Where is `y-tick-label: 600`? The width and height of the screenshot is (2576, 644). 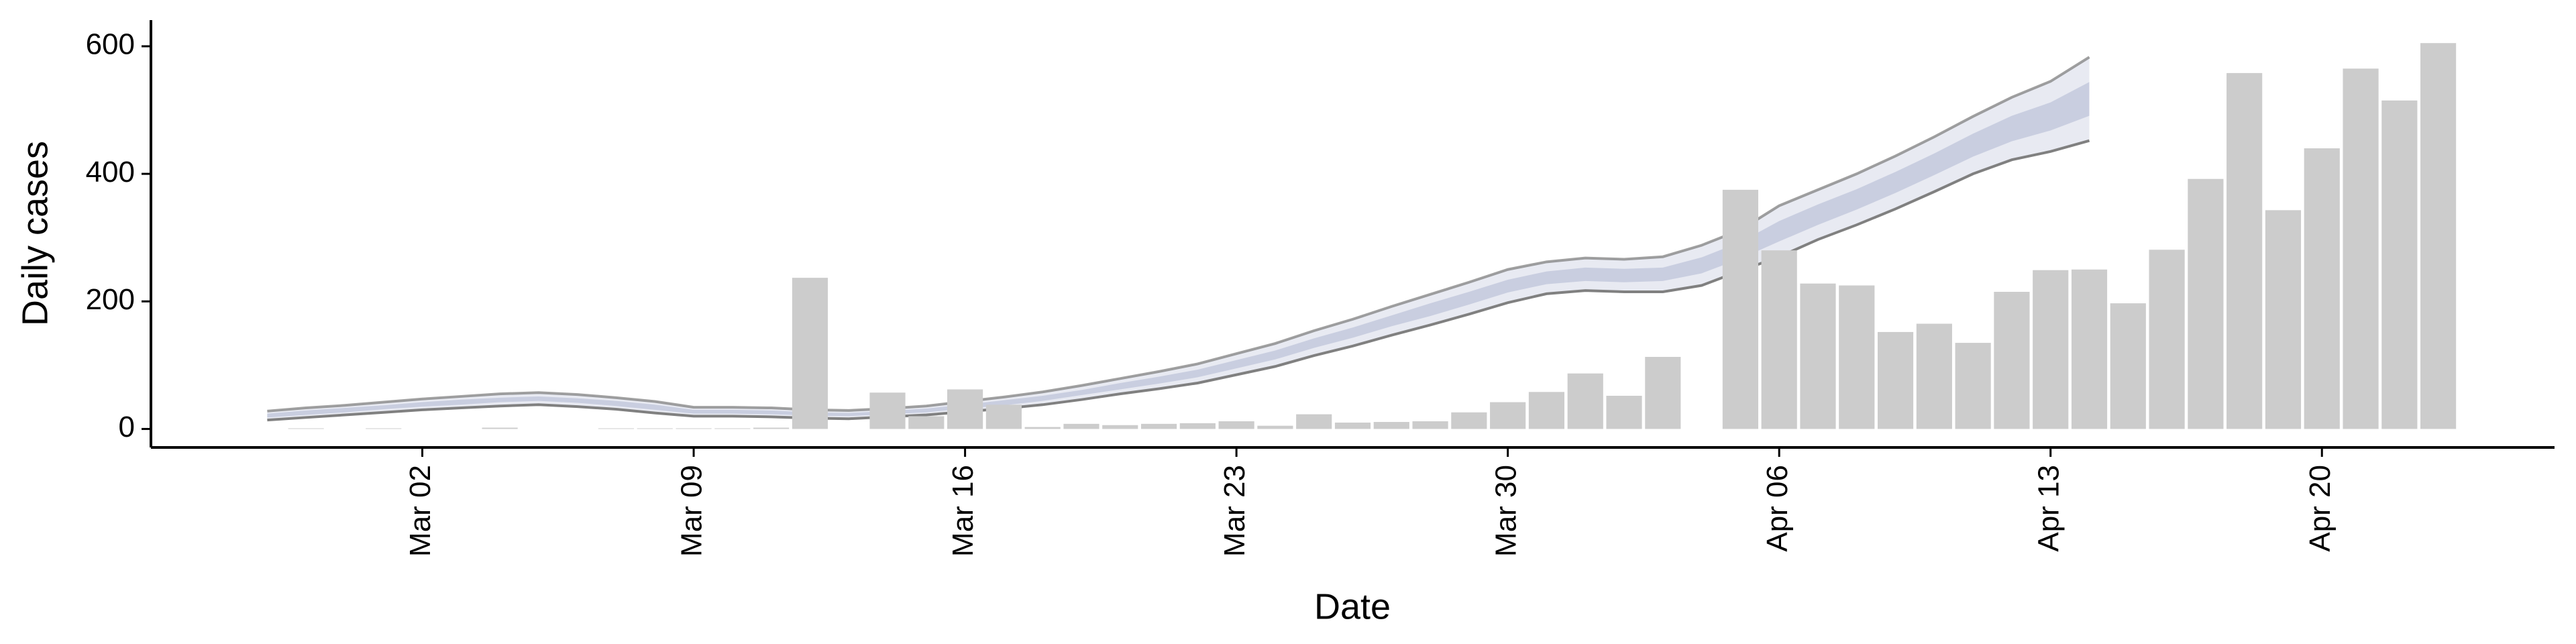 y-tick-label: 600 is located at coordinates (110, 44).